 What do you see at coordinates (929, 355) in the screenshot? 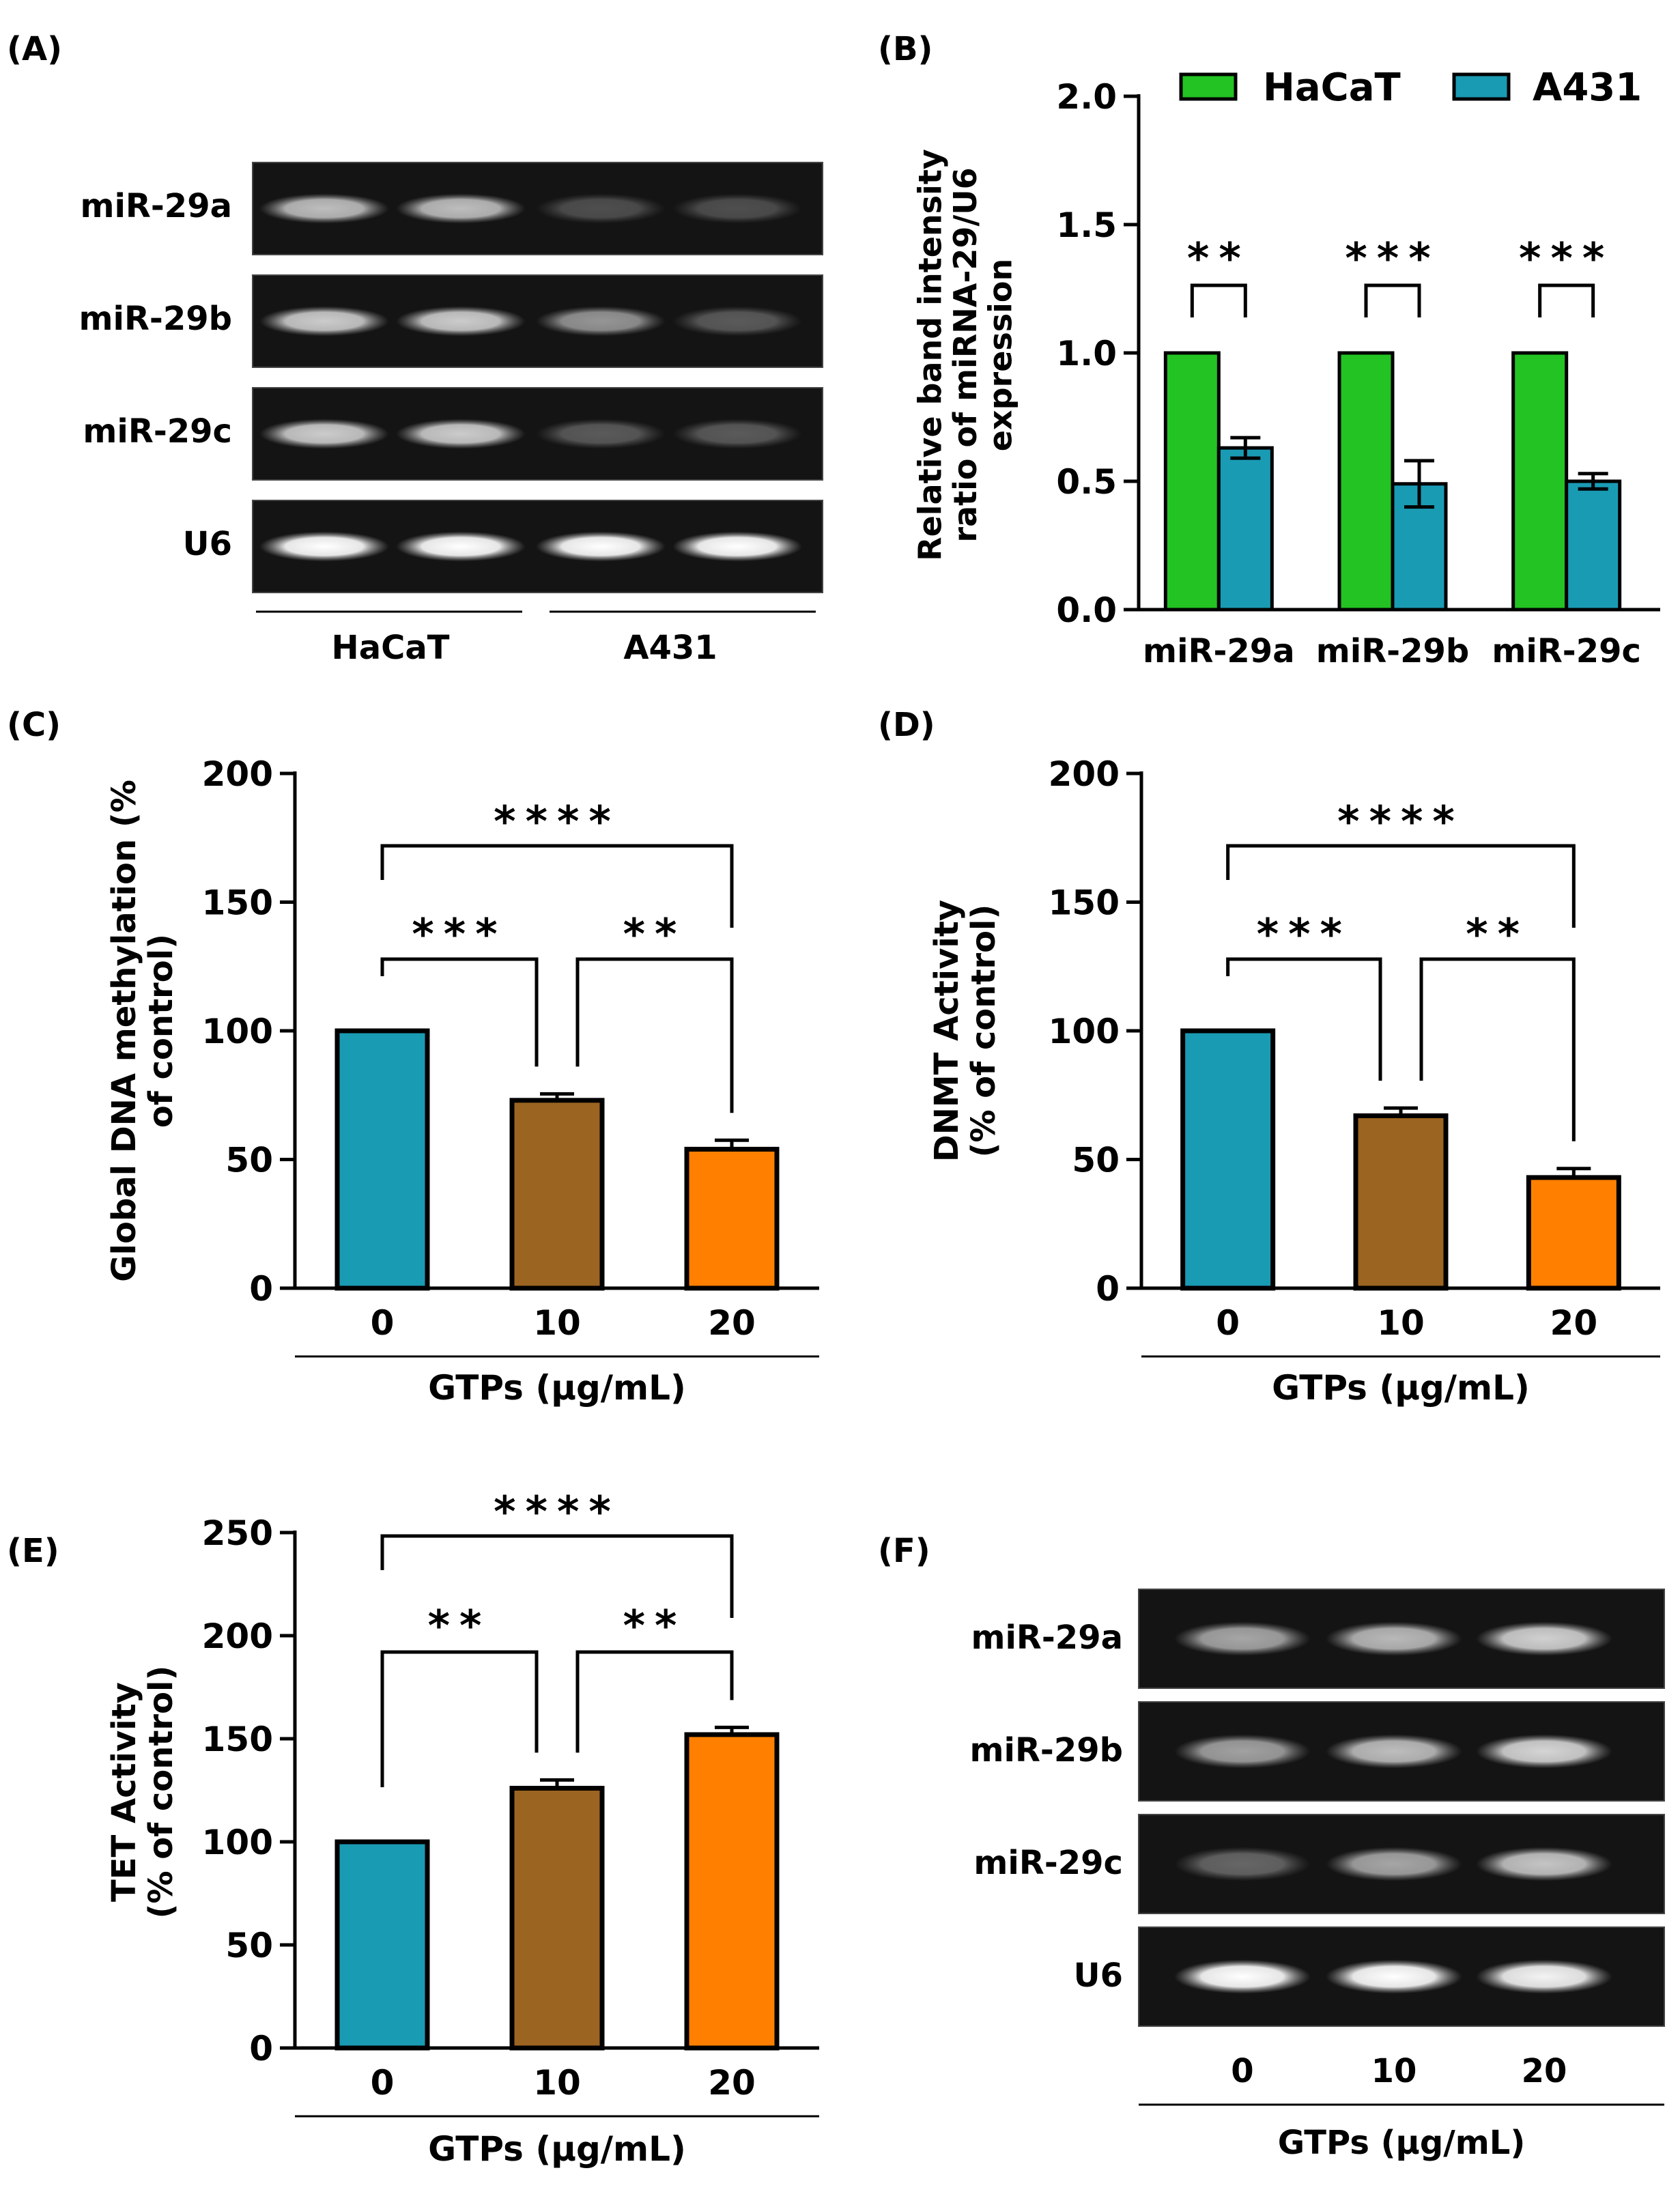
I see `y-axis-label: Relative band intensity` at bounding box center [929, 355].